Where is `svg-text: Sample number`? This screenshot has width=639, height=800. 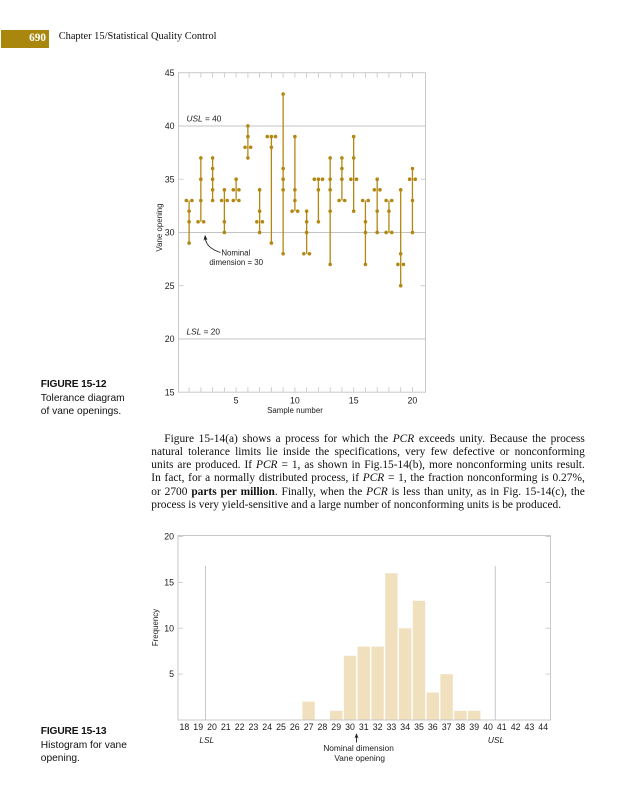
svg-text: Sample number is located at coordinates (295, 410).